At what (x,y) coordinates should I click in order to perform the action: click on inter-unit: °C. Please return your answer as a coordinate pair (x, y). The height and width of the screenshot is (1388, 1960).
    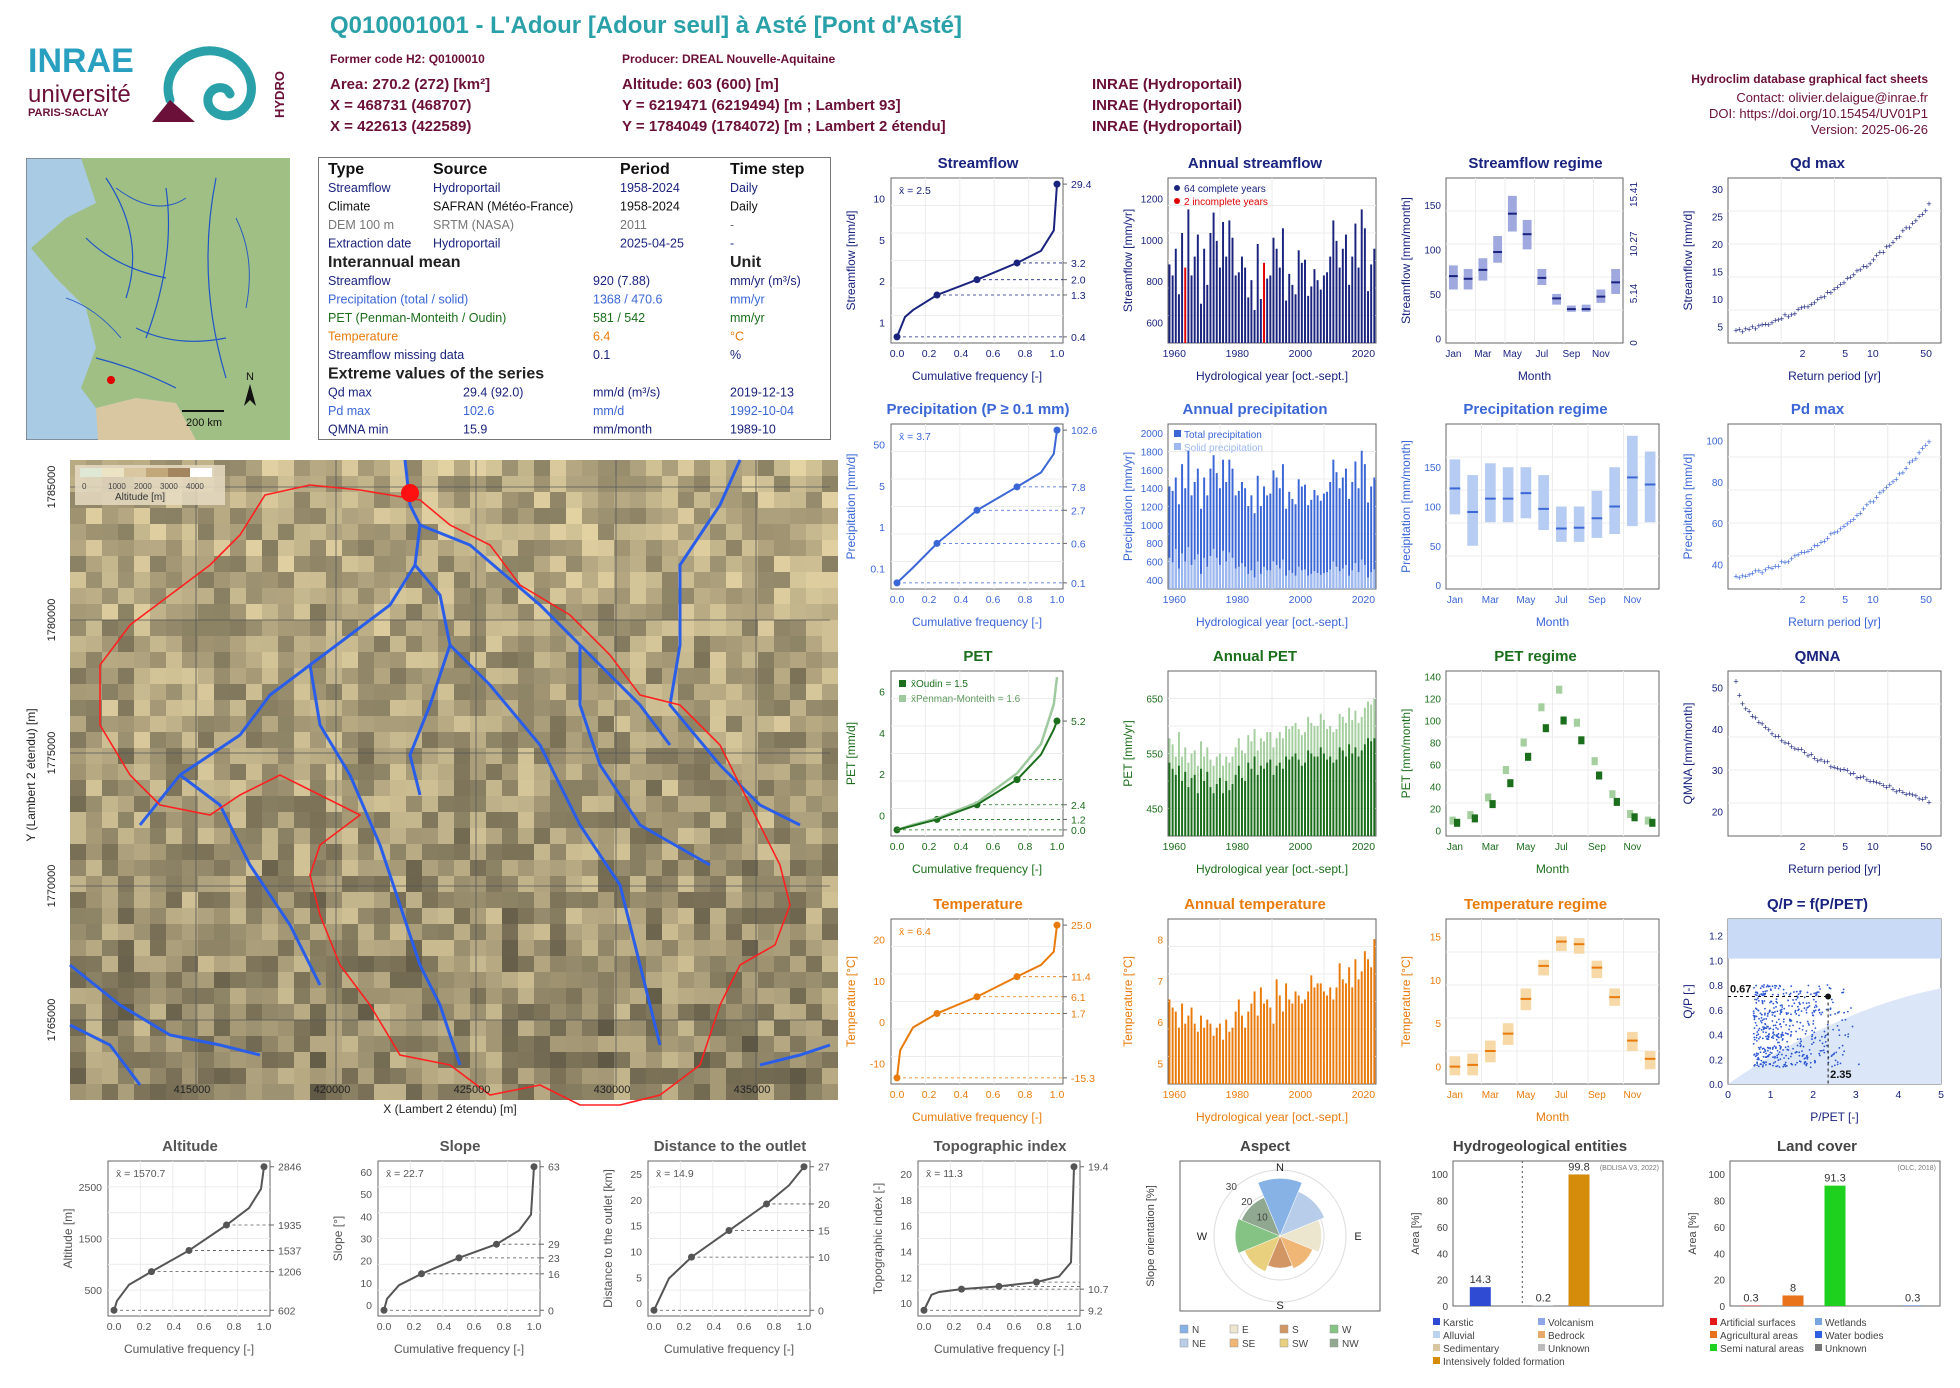
    Looking at the image, I should click on (737, 337).